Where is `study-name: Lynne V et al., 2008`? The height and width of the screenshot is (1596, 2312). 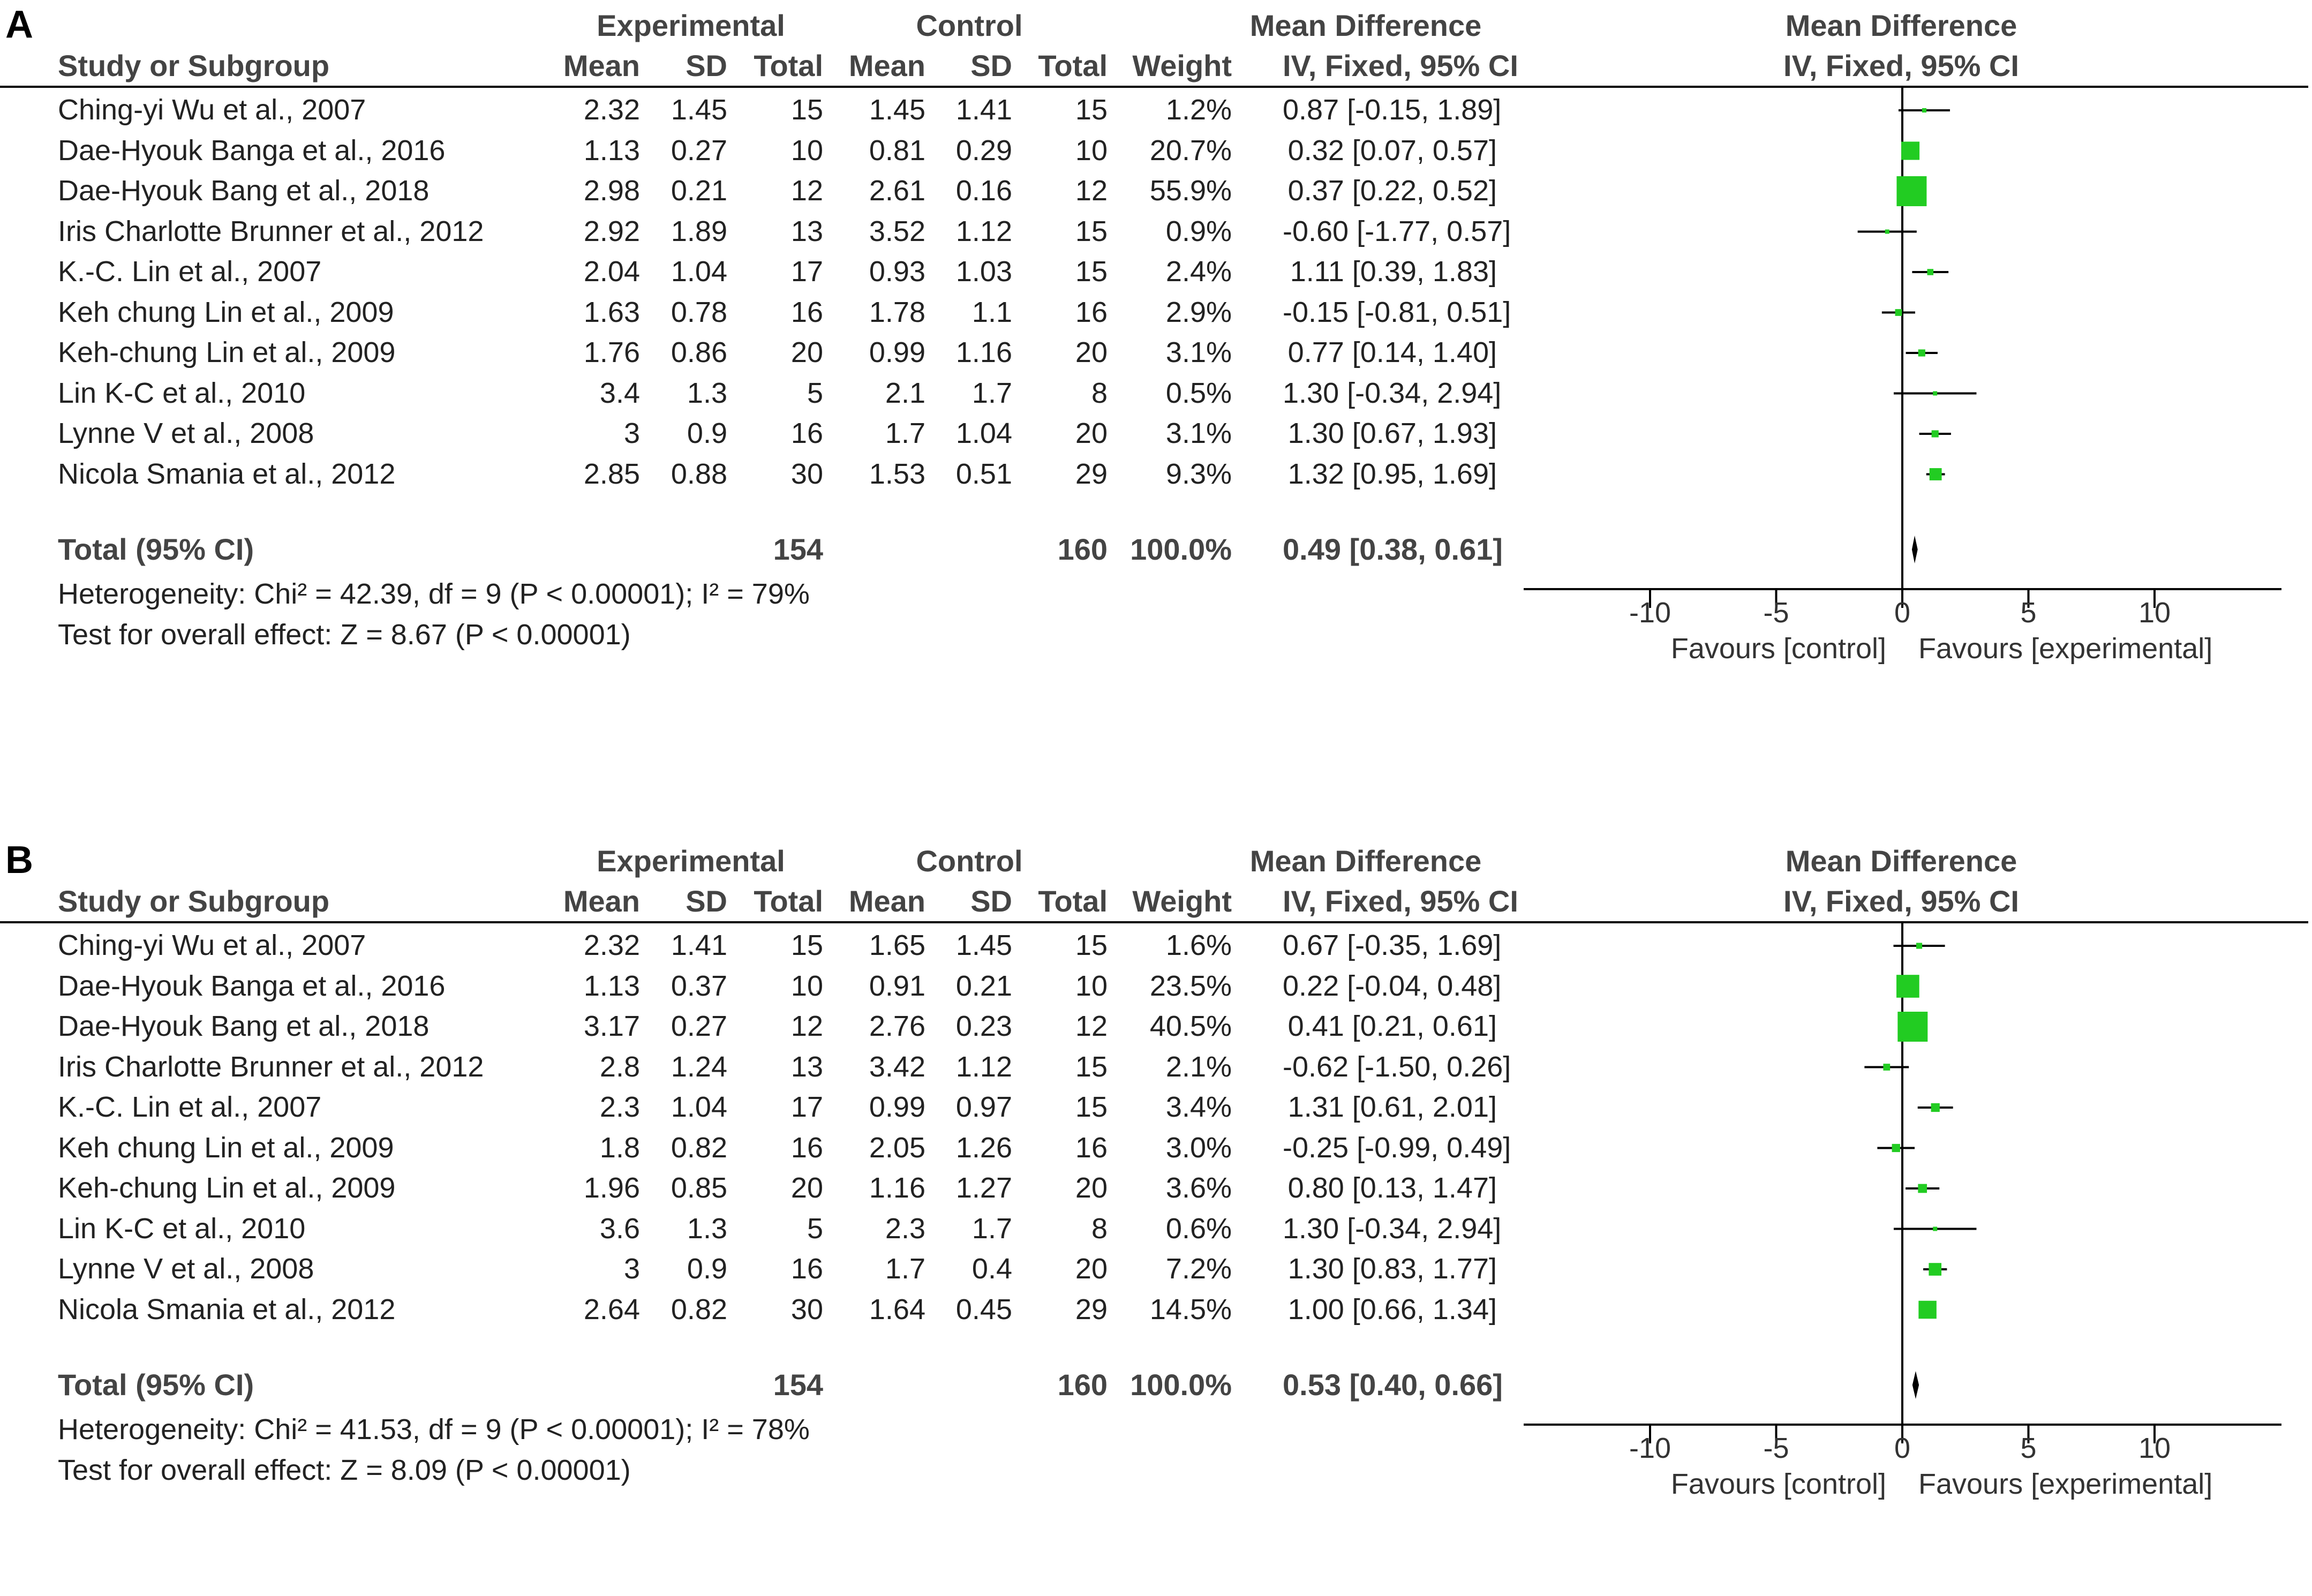 study-name: Lynne V et al., 2008 is located at coordinates (186, 1269).